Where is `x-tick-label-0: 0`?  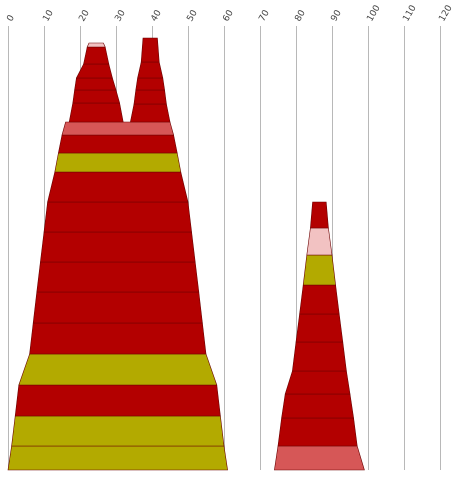
x-tick-label-0: 0 is located at coordinates (11, 18).